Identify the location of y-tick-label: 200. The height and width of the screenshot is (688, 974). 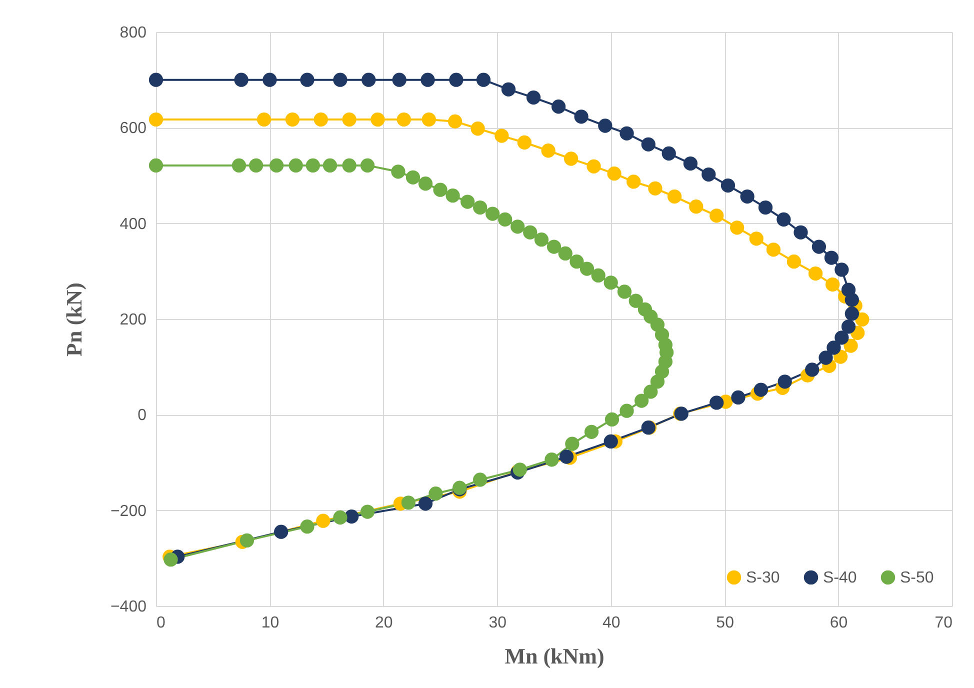
(133, 320).